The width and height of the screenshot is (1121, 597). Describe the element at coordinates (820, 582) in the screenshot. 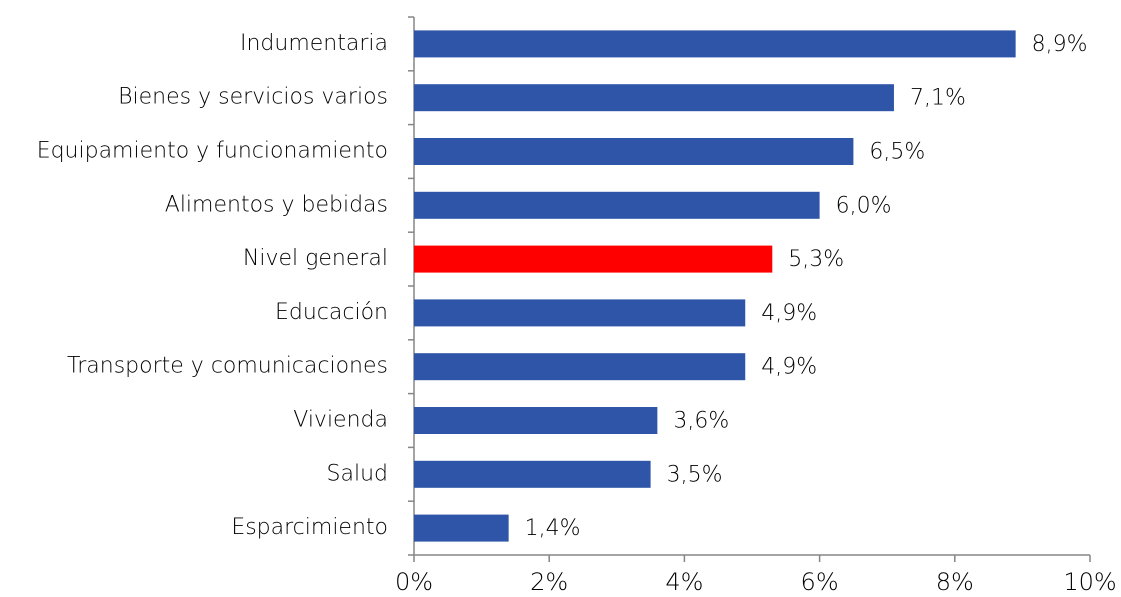

I see `x-tick-label: 6%` at that location.